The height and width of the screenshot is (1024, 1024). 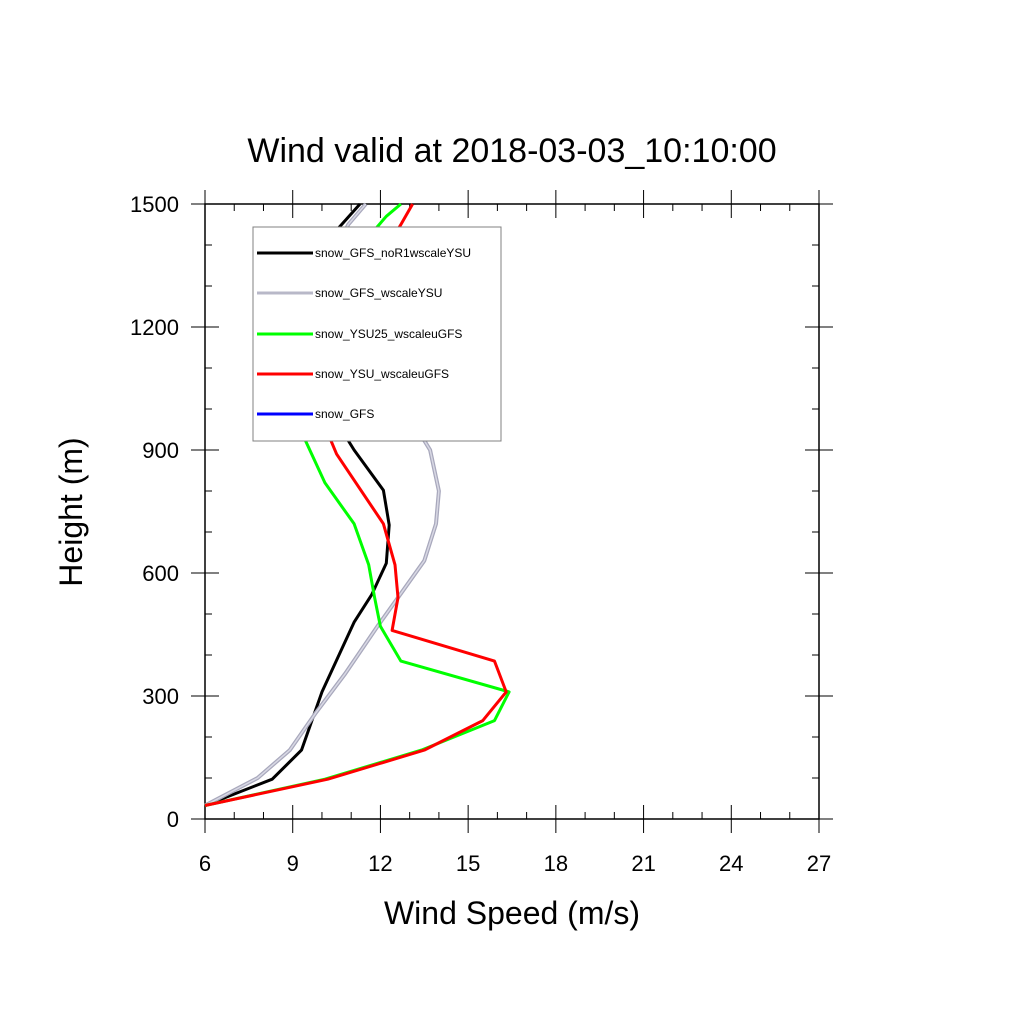 What do you see at coordinates (154, 327) in the screenshot?
I see `y-tick-label: 1200` at bounding box center [154, 327].